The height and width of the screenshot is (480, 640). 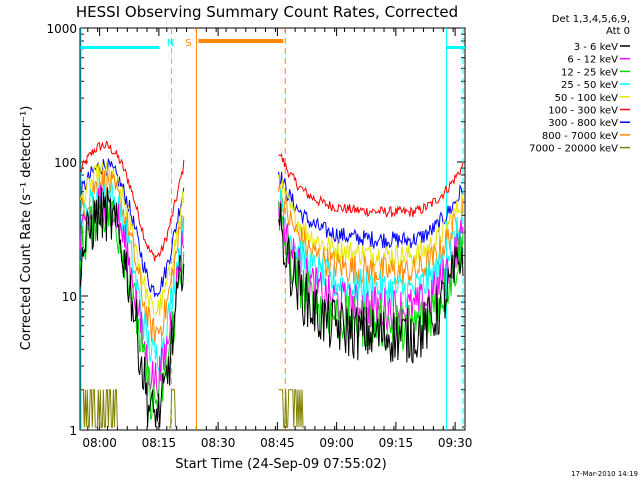 I want to click on legend-label: 25 - 50 keV, so click(x=589, y=85).